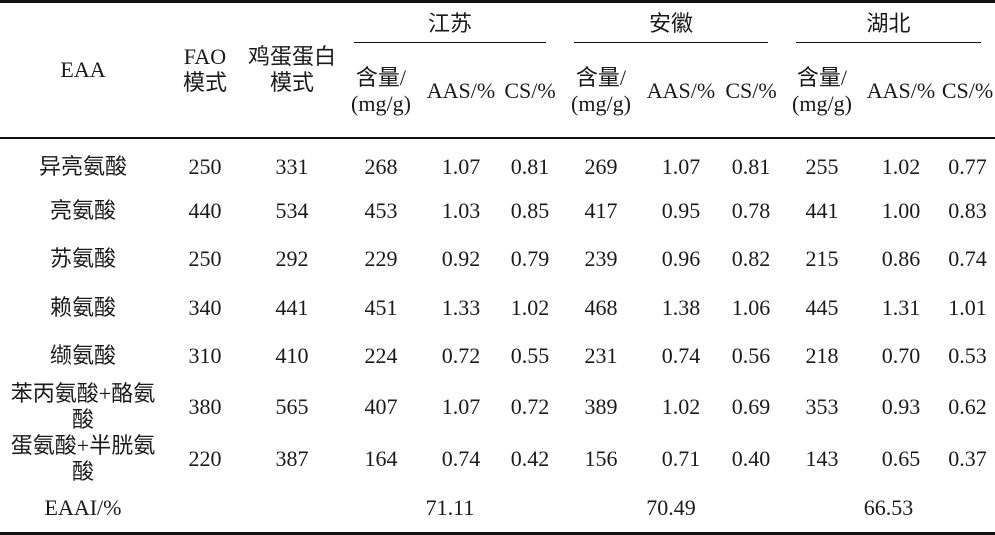 Image resolution: width=995 pixels, height=535 pixels. I want to click on cell-hb-cs: 0.62, so click(967, 406).